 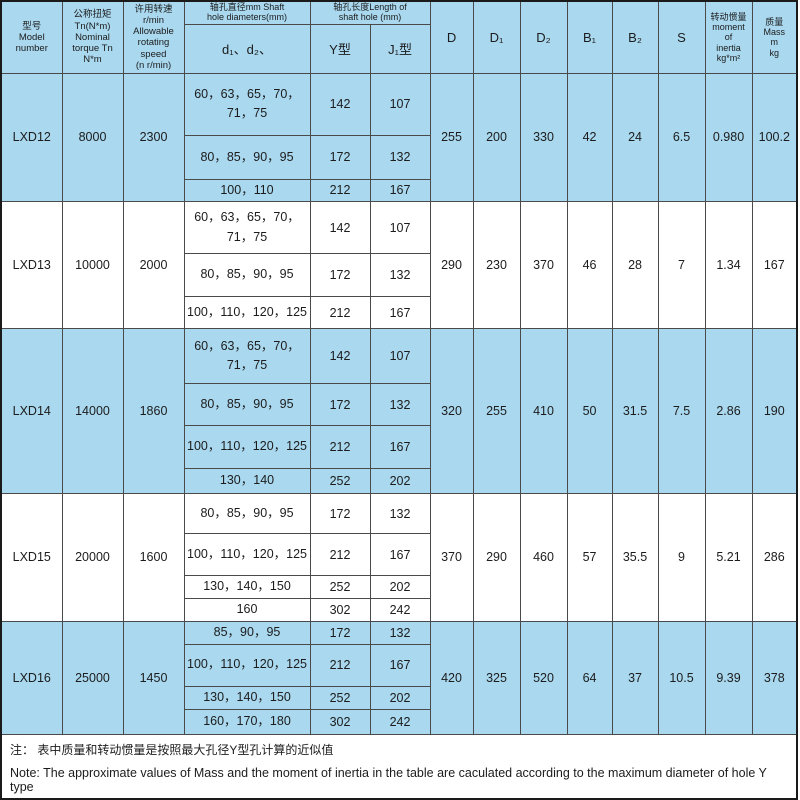 I want to click on S-cell: 7, so click(x=681, y=265).